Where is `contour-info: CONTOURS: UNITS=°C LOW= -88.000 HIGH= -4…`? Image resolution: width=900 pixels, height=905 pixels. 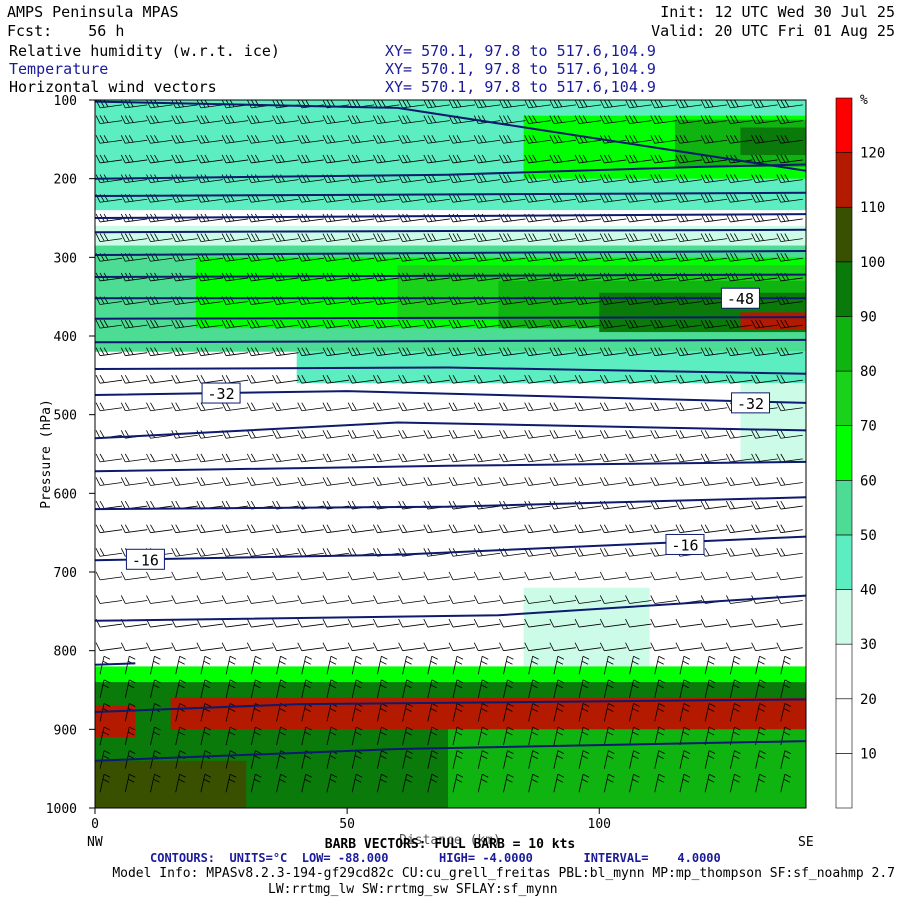 contour-info: CONTOURS: UNITS=°C LOW= -88.000 HIGH= -4… is located at coordinates (435, 858).